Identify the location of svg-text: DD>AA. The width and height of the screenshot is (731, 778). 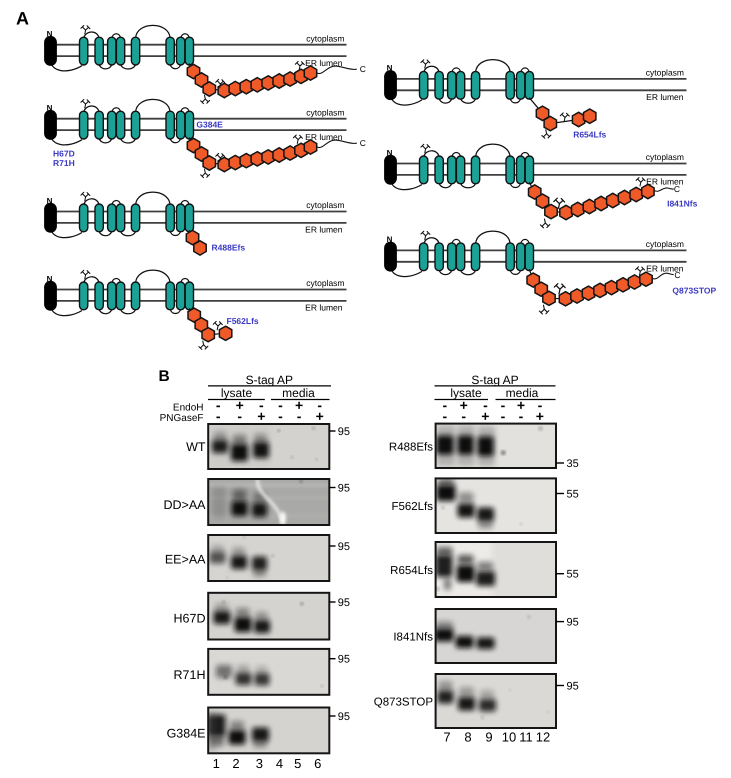
(184, 505).